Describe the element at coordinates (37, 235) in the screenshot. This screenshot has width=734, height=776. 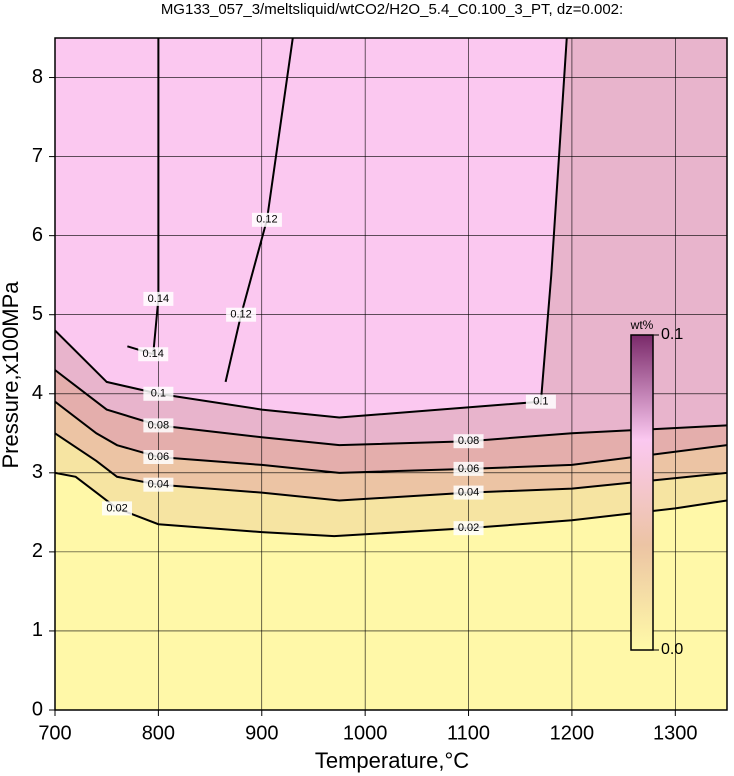
I see `y-tick-label: 6` at that location.